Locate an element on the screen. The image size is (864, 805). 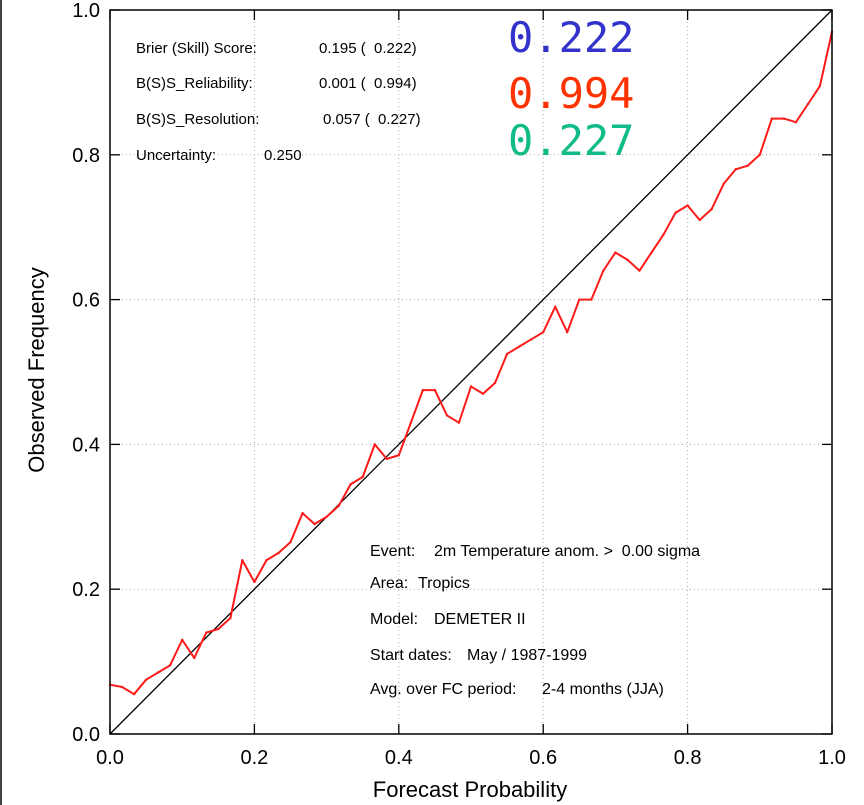
y-tick-label: 0.4 is located at coordinates (86, 445).